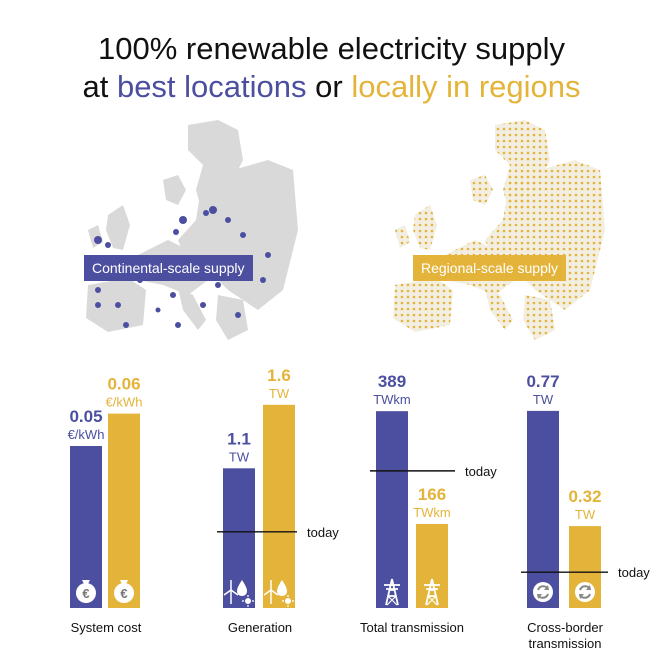 The image size is (663, 663). I want to click on value-label-1-0: 1.1, so click(239, 438).